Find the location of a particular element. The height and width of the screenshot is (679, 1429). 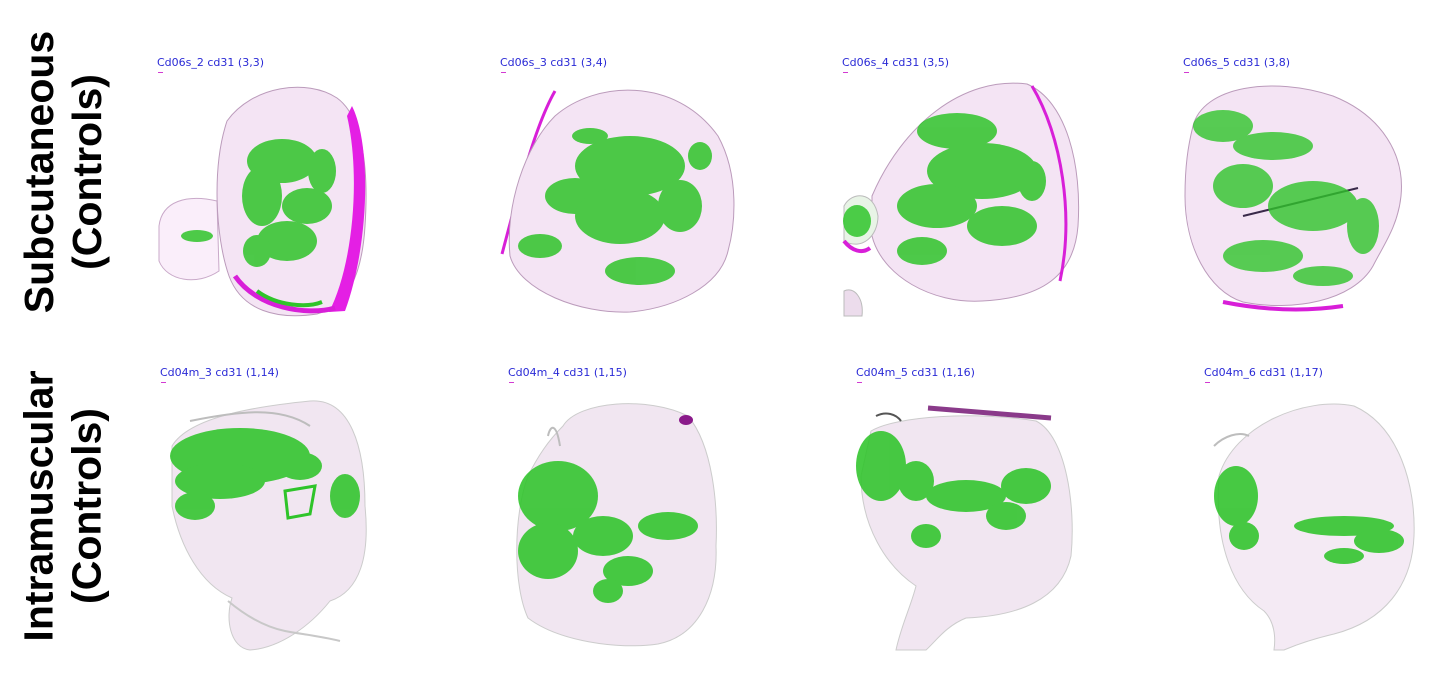

tissue-panel-cd04m-5: Cd04m_5 cd31 (1,16) is located at coordinates (971, 509).